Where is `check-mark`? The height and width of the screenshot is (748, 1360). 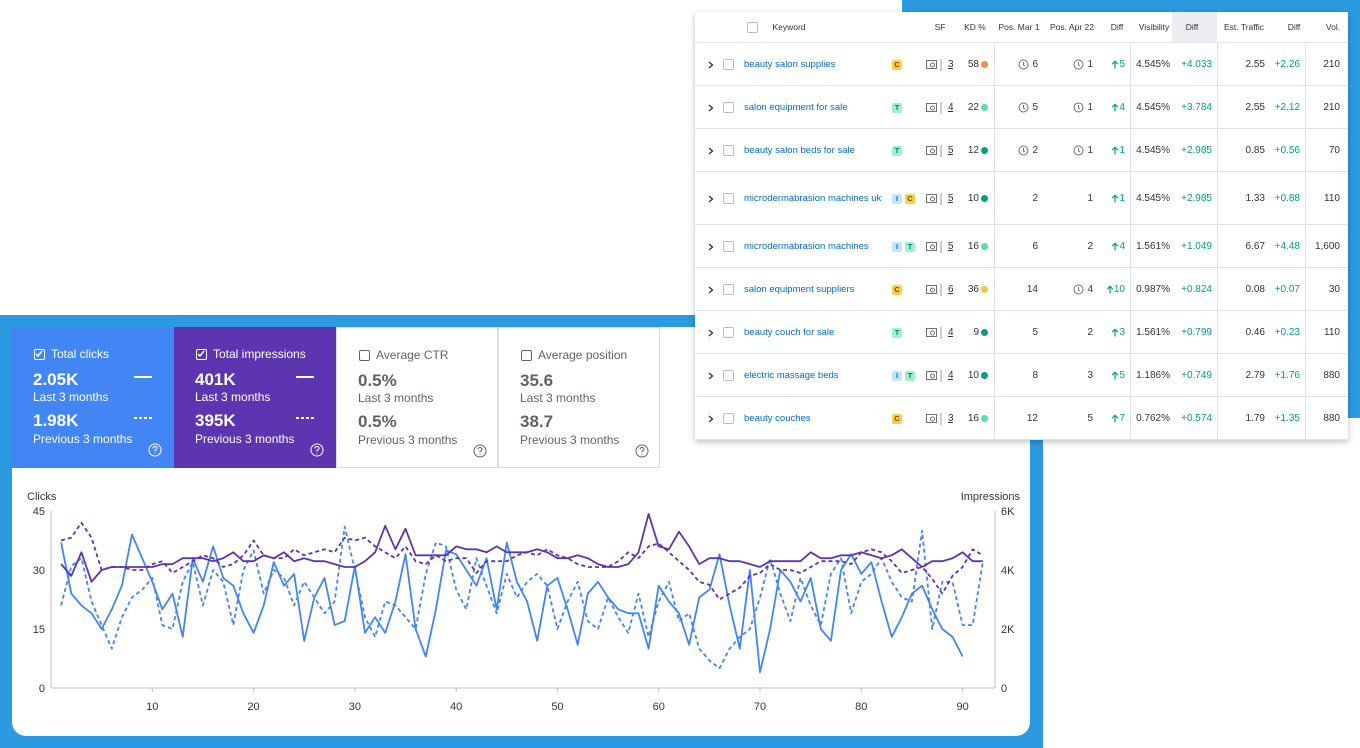 check-mark is located at coordinates (201, 354).